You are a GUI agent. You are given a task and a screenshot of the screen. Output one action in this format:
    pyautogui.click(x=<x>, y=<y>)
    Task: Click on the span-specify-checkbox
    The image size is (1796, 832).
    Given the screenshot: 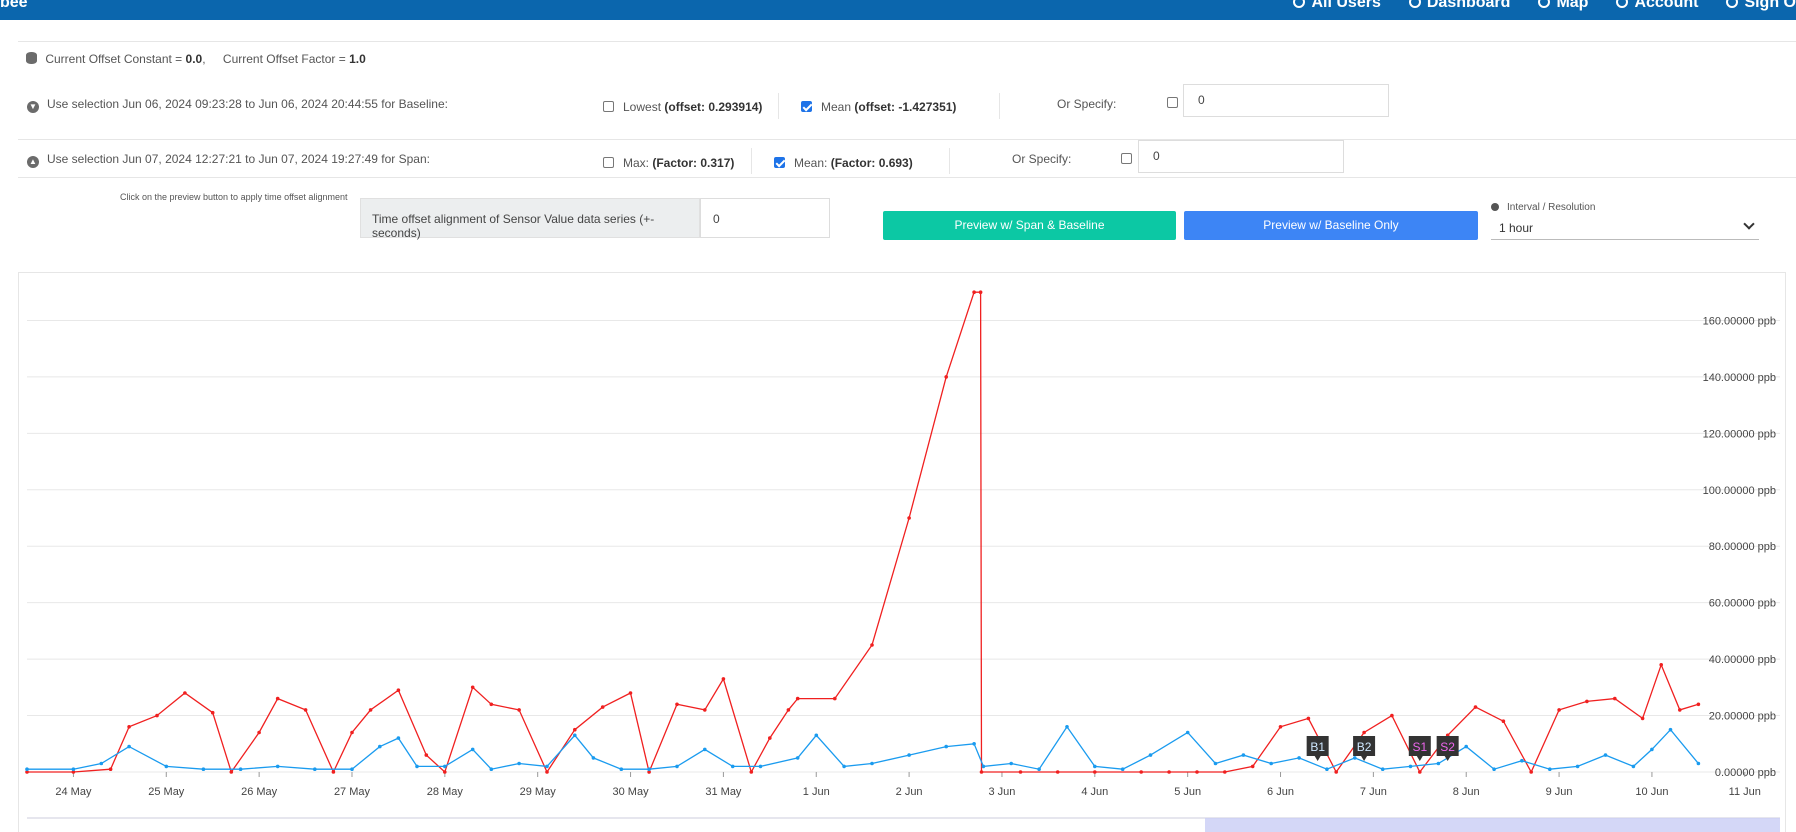 What is the action you would take?
    pyautogui.click(x=1126, y=158)
    